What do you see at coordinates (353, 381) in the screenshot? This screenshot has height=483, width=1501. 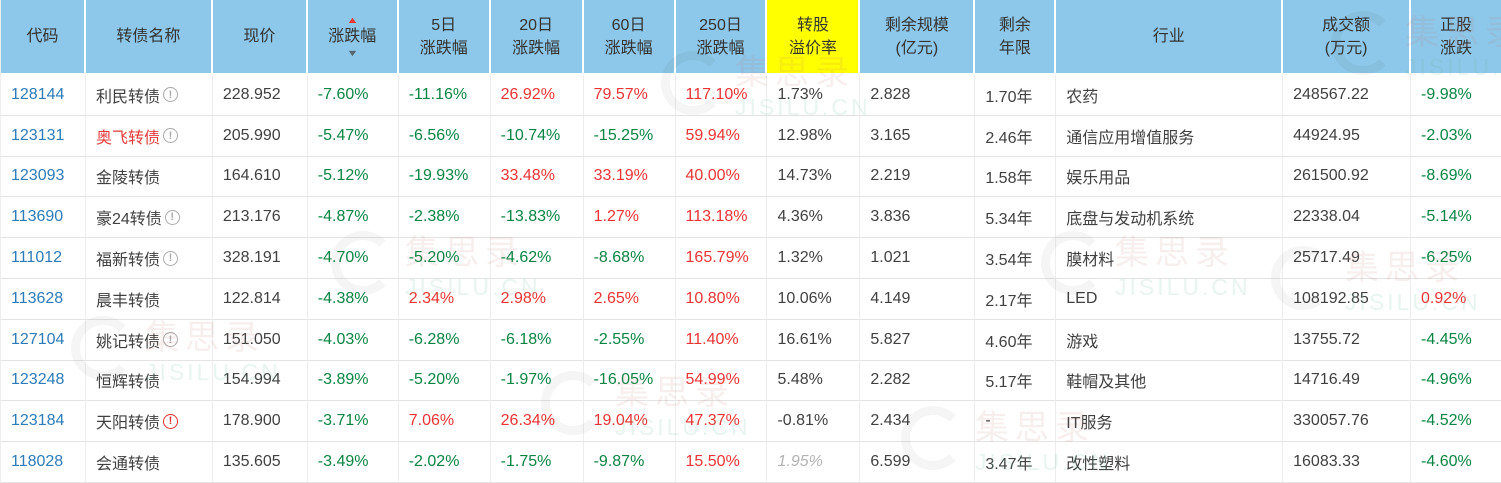 I see `cell-chg: -3.89%` at bounding box center [353, 381].